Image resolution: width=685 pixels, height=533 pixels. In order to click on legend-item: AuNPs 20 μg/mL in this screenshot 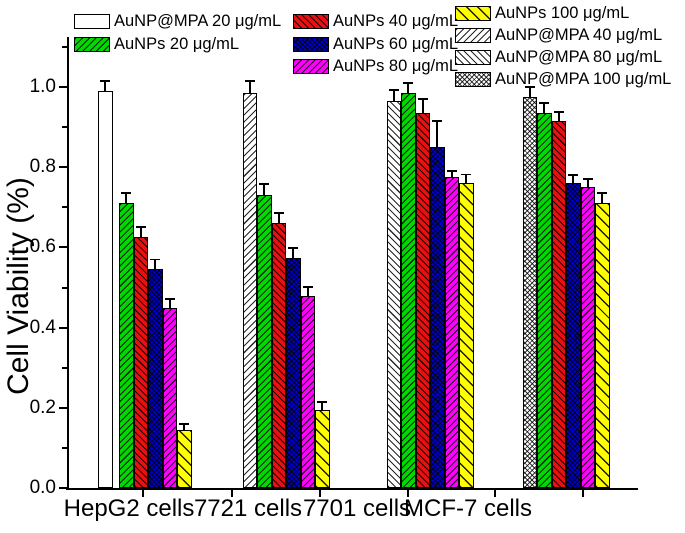, I will do `click(156, 44)`.